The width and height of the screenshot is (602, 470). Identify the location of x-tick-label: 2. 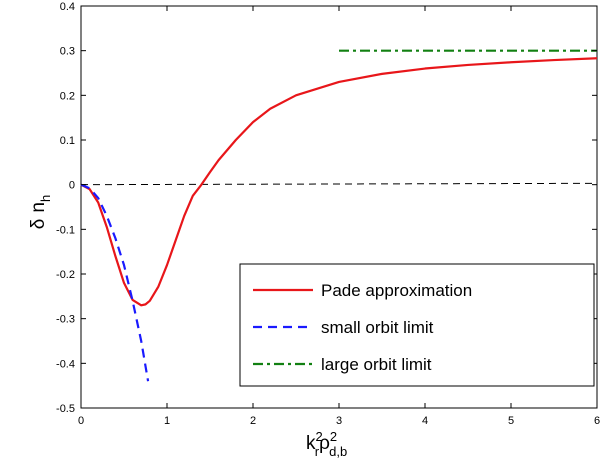
(253, 421).